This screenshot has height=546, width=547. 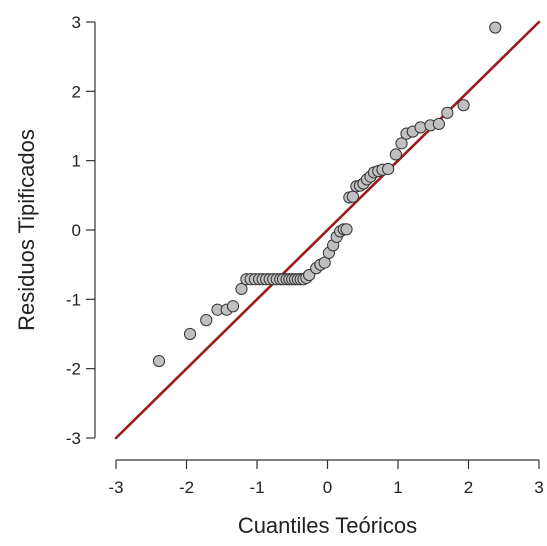 I want to click on x-axis-title: Cuantiles Teóricos, so click(x=327, y=525).